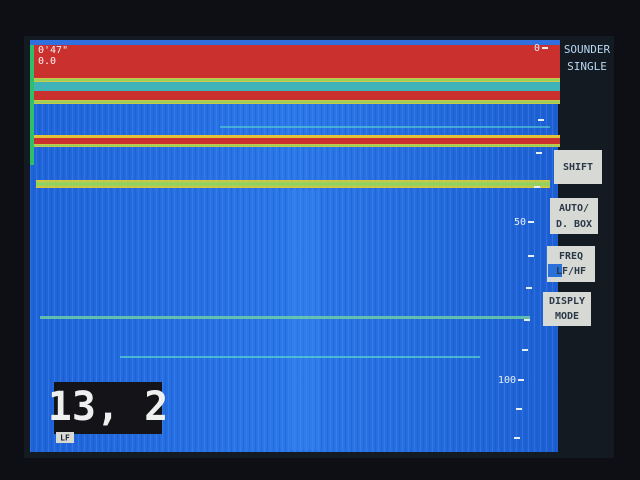 This screenshot has width=640, height=480. What do you see at coordinates (567, 316) in the screenshot?
I see `button-label: MODE` at bounding box center [567, 316].